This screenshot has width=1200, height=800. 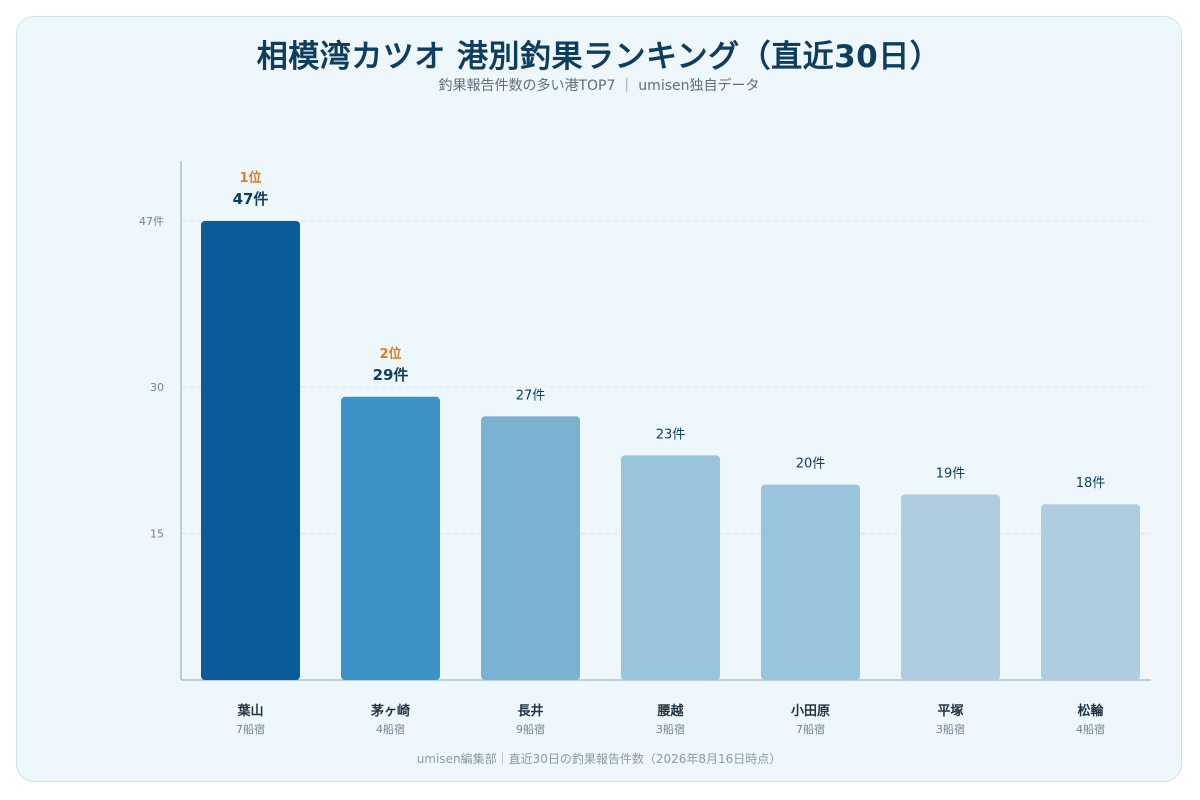 I want to click on chart-subtitle: 釣果報告件数の多い港TOP7 ｜ umisen独自データ, so click(x=599, y=86).